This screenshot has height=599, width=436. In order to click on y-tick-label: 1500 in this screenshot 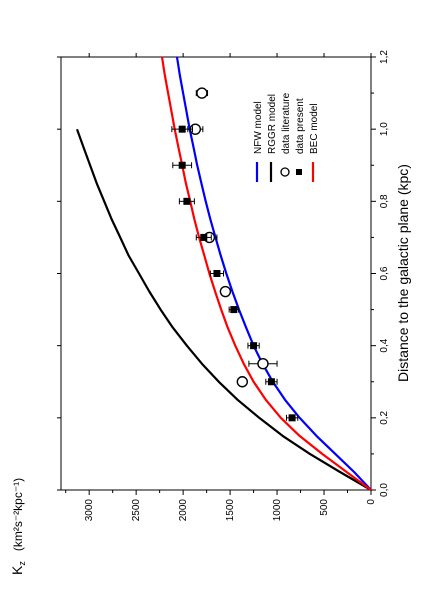, I will do `click(230, 510)`.